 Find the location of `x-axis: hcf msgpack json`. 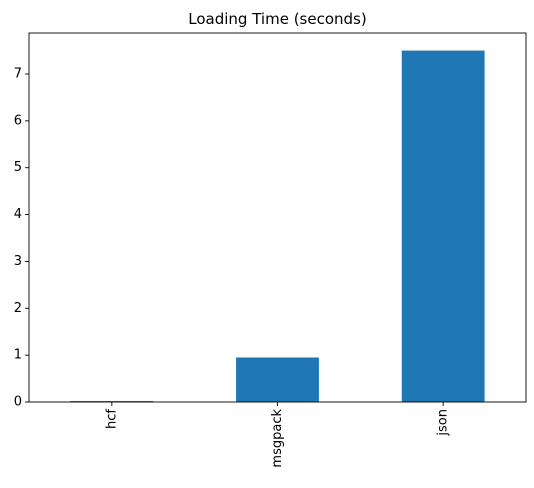

x-axis: hcf msgpack json is located at coordinates (277, 435).